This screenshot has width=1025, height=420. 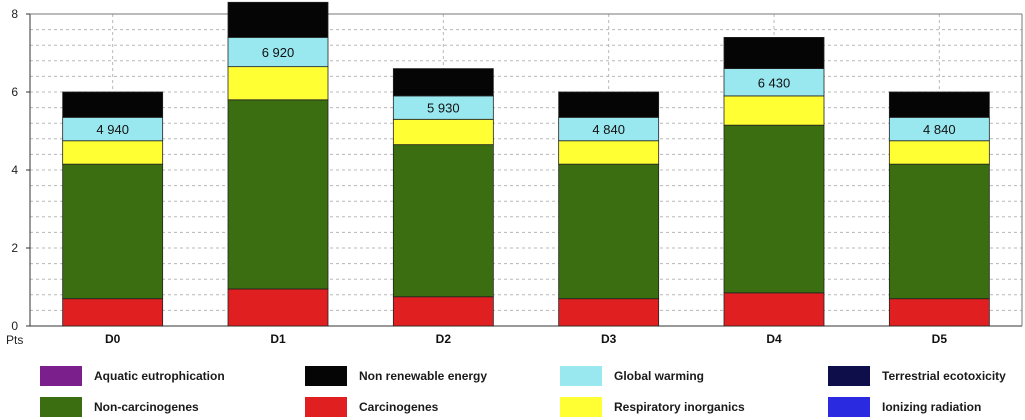 What do you see at coordinates (278, 339) in the screenshot?
I see `x-tick-label: D1` at bounding box center [278, 339].